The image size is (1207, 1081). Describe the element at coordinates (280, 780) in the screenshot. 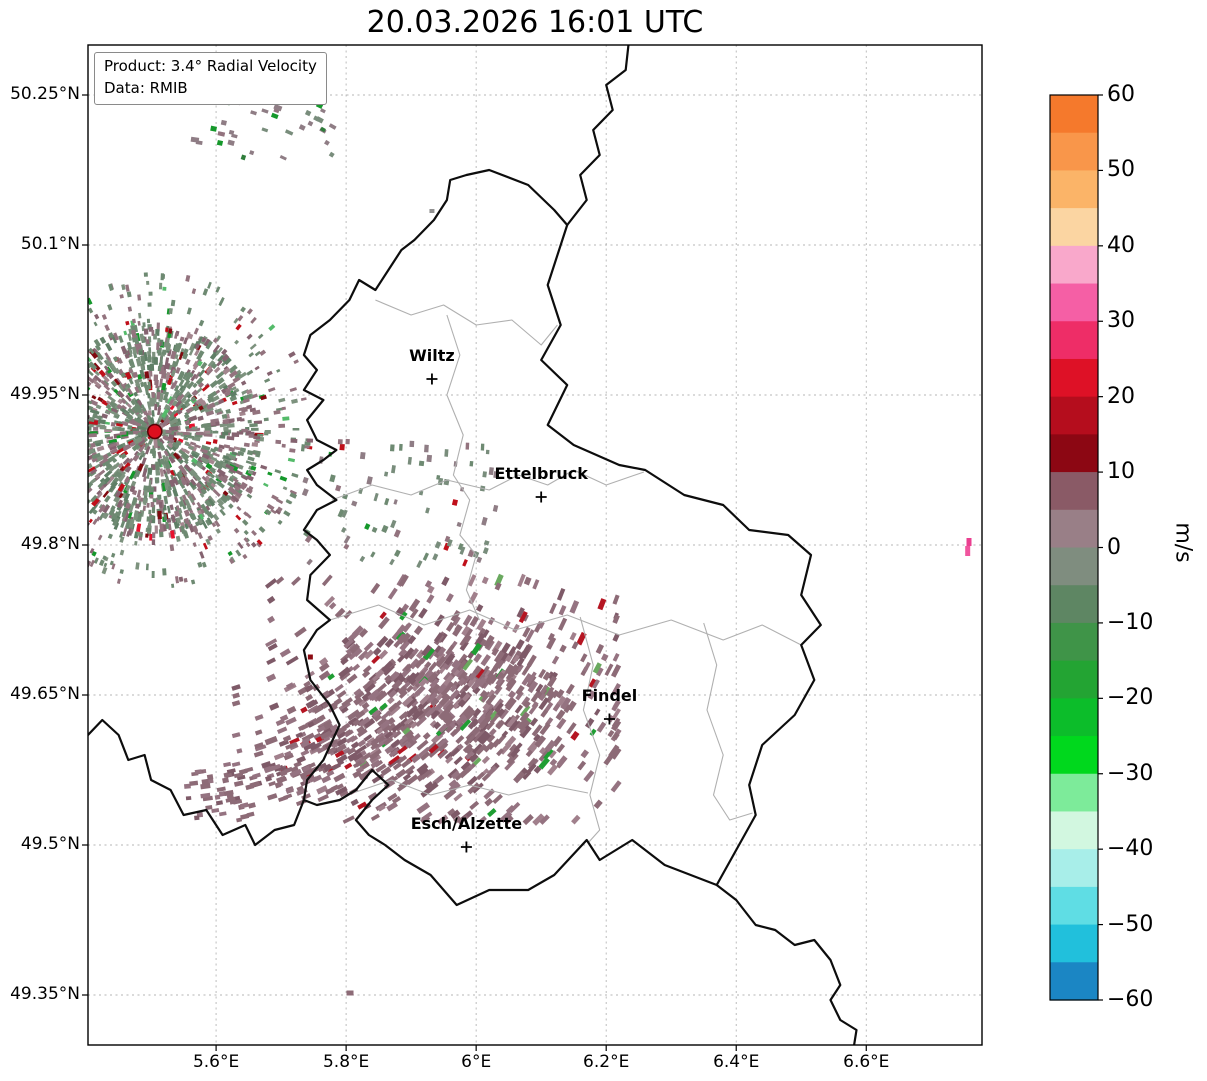

I see `echo-cluster-precip-sw` at that location.